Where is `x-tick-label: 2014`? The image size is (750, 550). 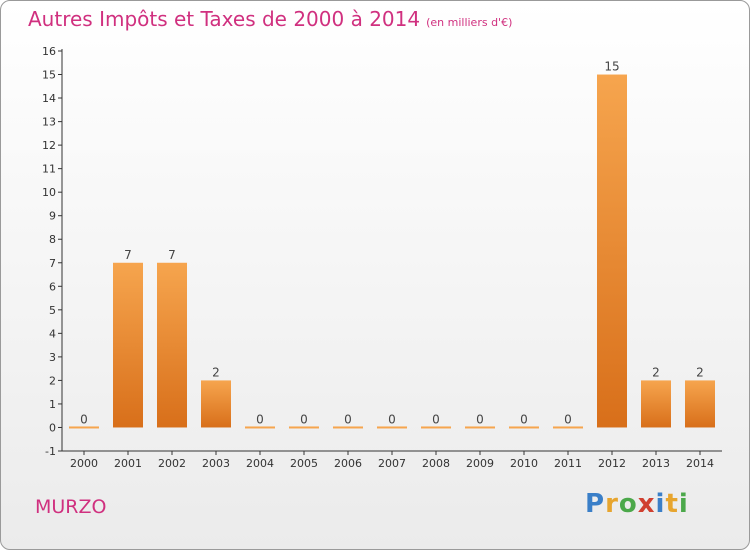
x-tick-label: 2014 is located at coordinates (700, 463).